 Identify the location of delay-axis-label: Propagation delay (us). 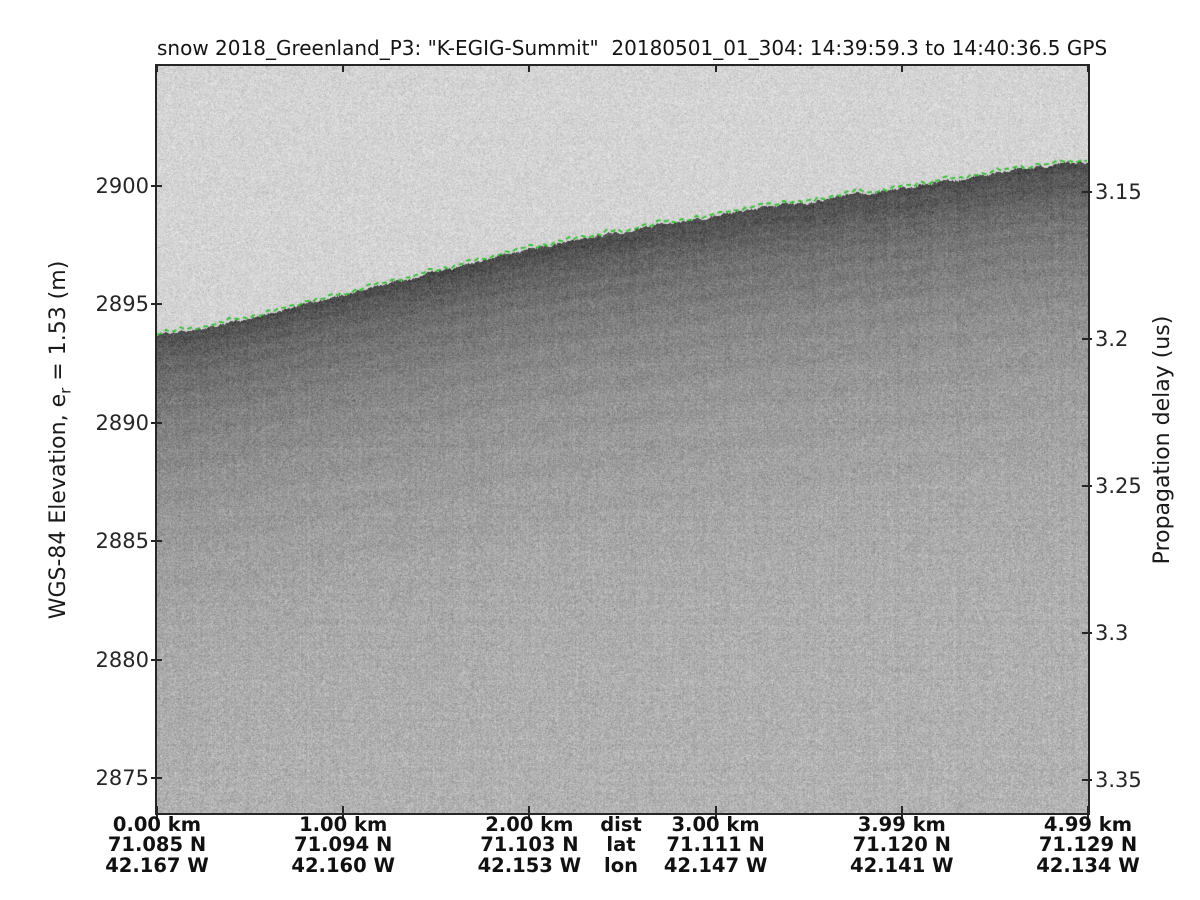
(1162, 440).